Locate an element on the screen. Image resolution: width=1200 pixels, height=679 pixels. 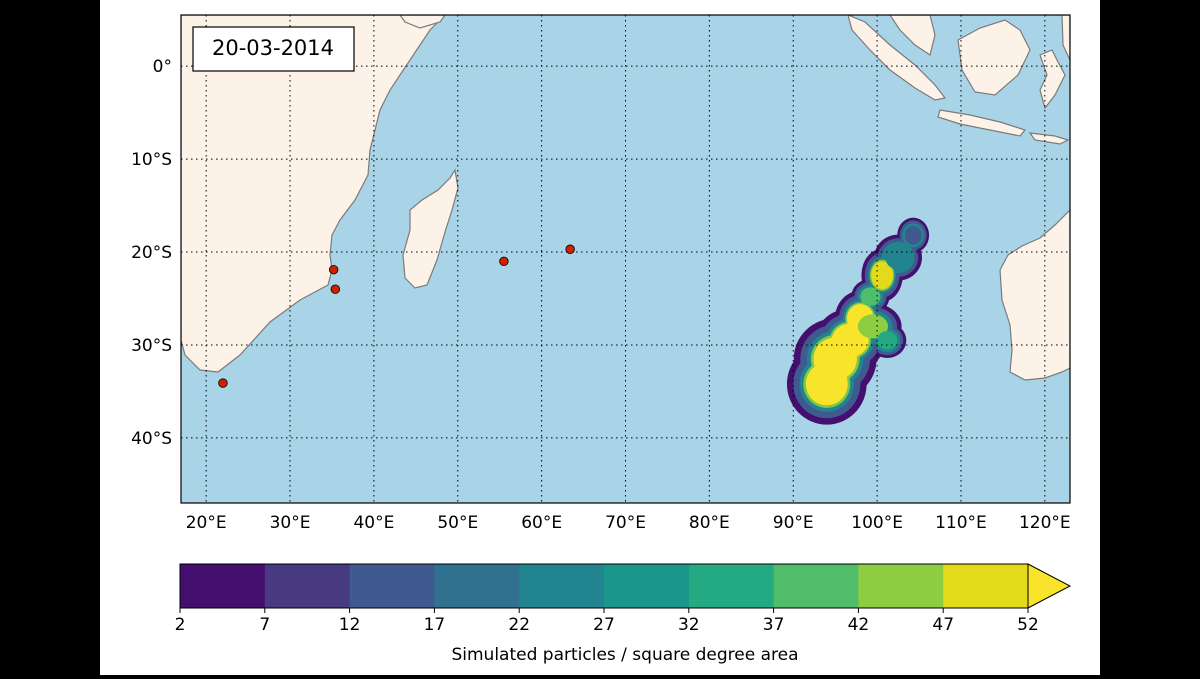
colorbar-tick-label: 2 is located at coordinates (180, 625).